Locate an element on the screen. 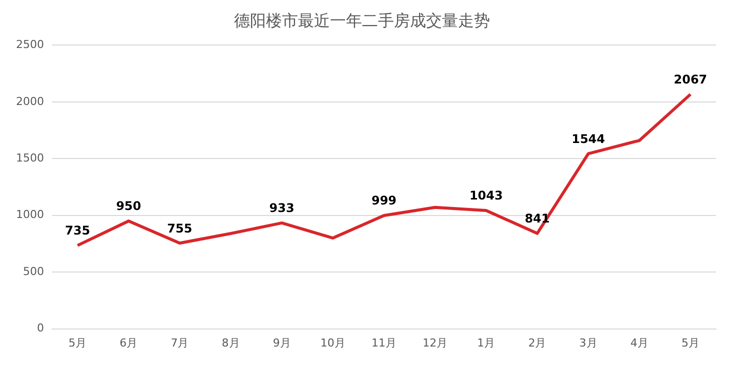 The width and height of the screenshot is (740, 366). x-tick-label: 9月 is located at coordinates (281, 343).